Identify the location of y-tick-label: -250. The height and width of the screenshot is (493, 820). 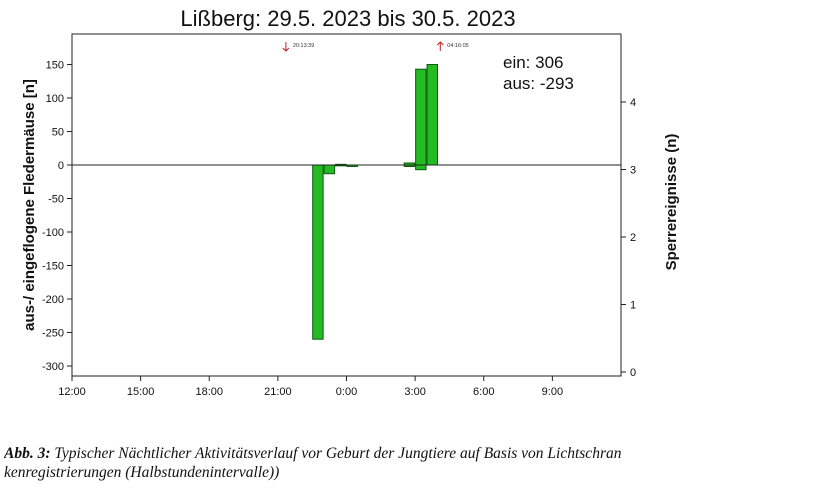
(53, 334).